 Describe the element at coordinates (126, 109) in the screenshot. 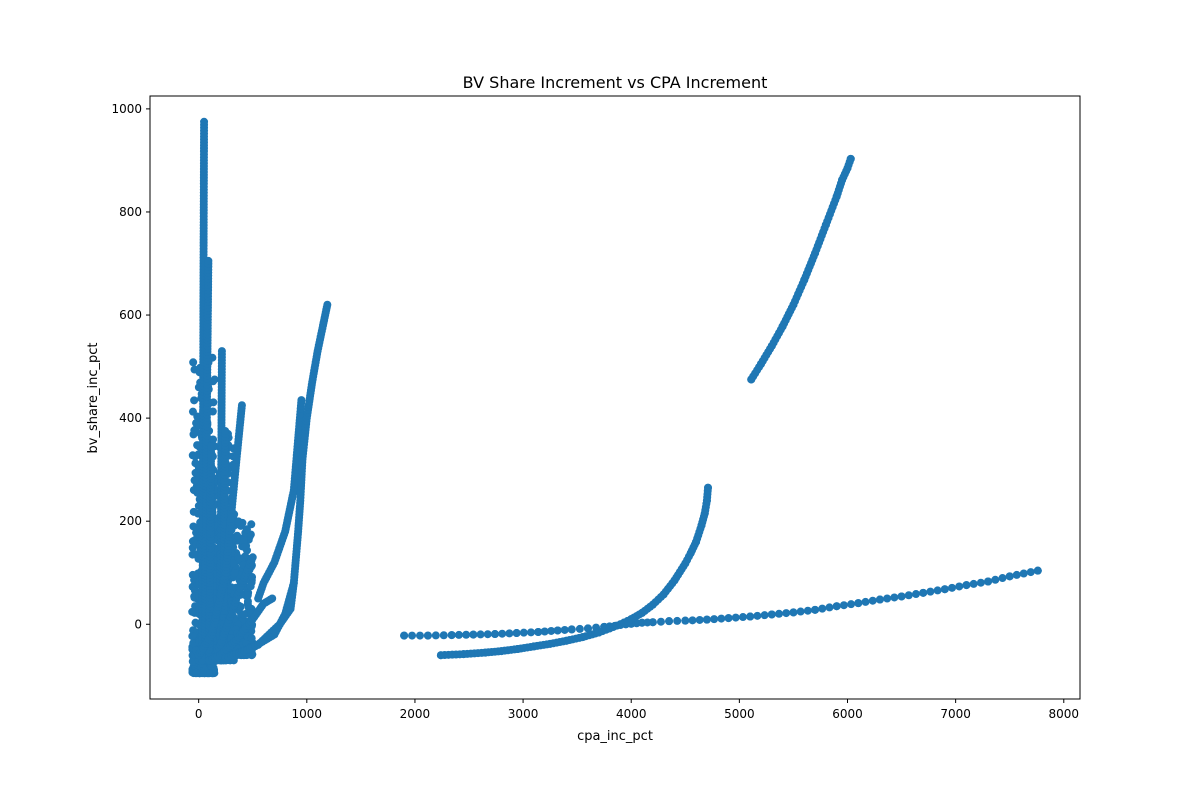

I see `y-tick-label: 1000` at that location.